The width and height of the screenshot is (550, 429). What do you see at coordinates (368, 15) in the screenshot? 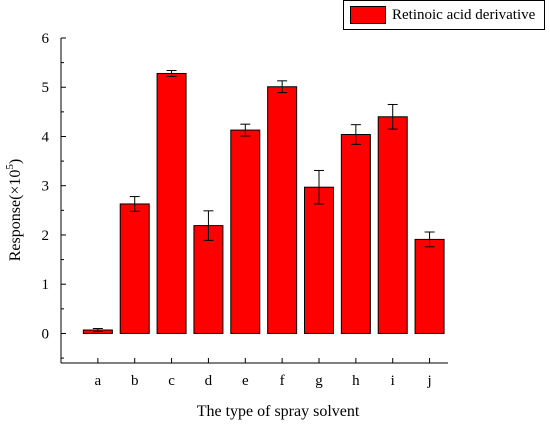
I see `legend-swatch` at bounding box center [368, 15].